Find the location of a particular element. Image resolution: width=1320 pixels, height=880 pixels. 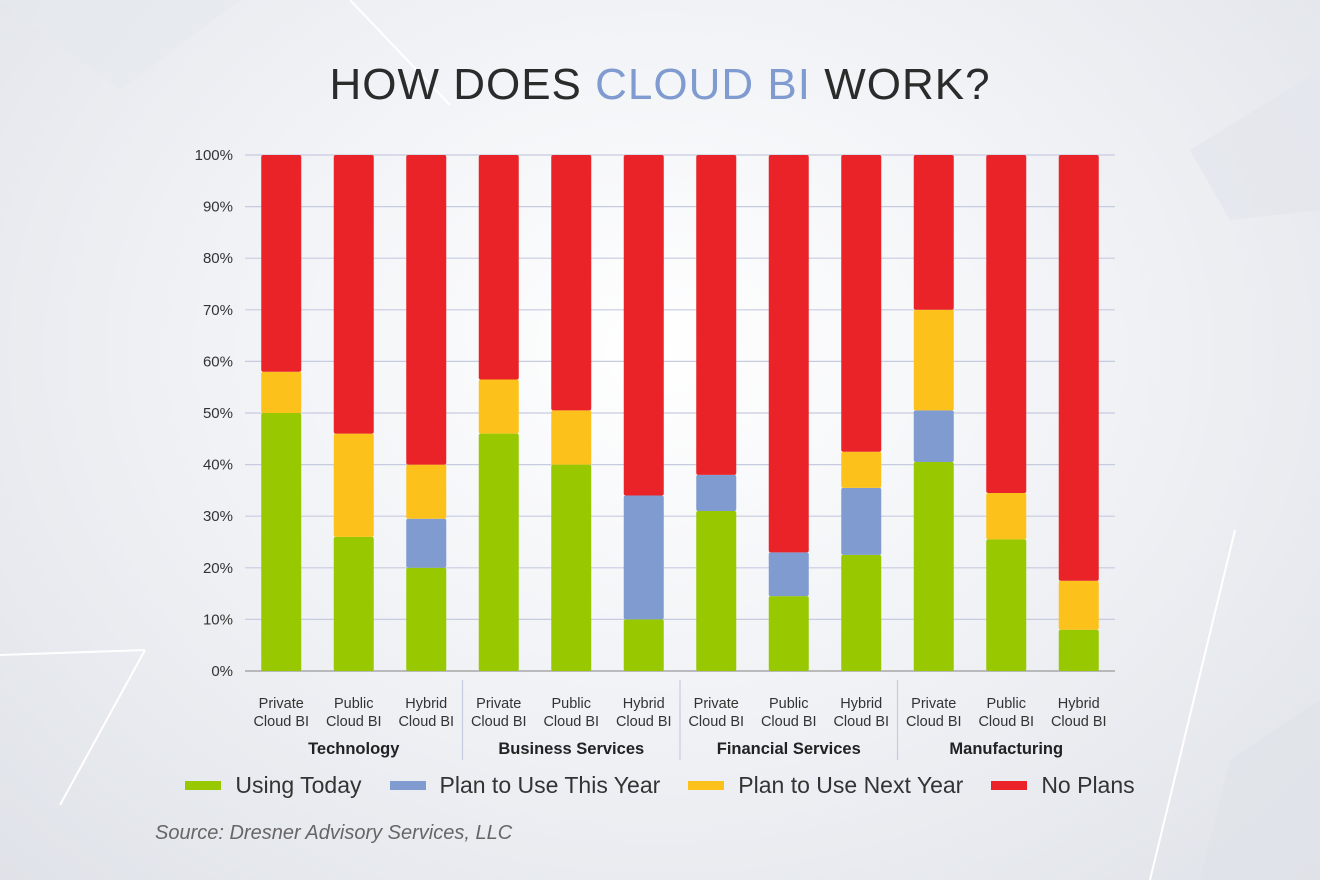

y-tick-label: 10% is located at coordinates (218, 619).